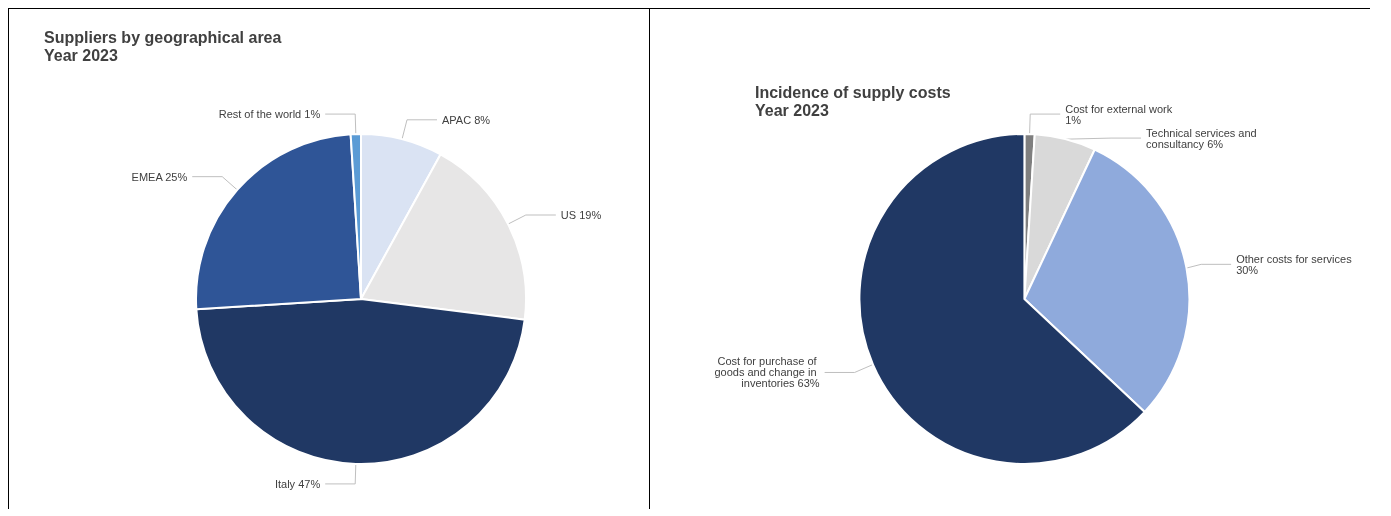 Image resolution: width=1391 pixels, height=516 pixels. I want to click on slice-label: Other costs for services, so click(1295, 258).